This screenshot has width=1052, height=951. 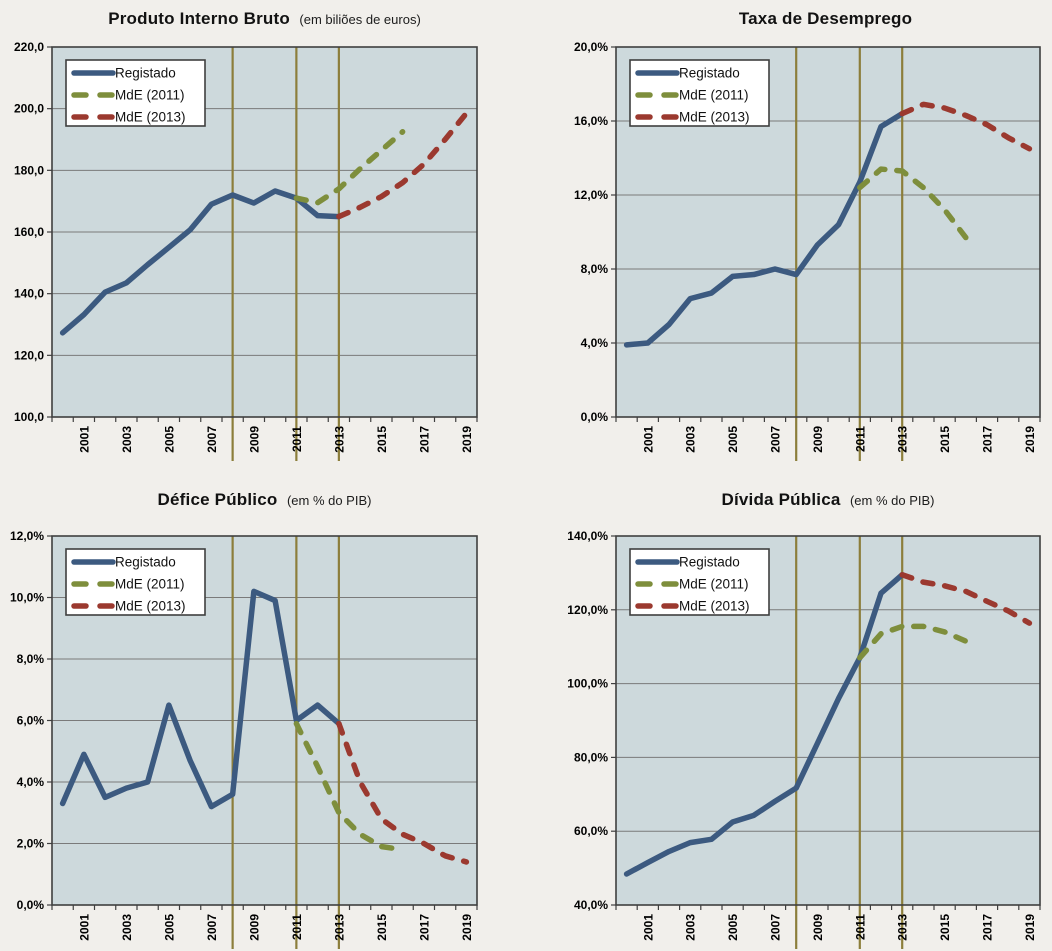 What do you see at coordinates (595, 417) in the screenshot?
I see `y-tick-label: 0,0%` at bounding box center [595, 417].